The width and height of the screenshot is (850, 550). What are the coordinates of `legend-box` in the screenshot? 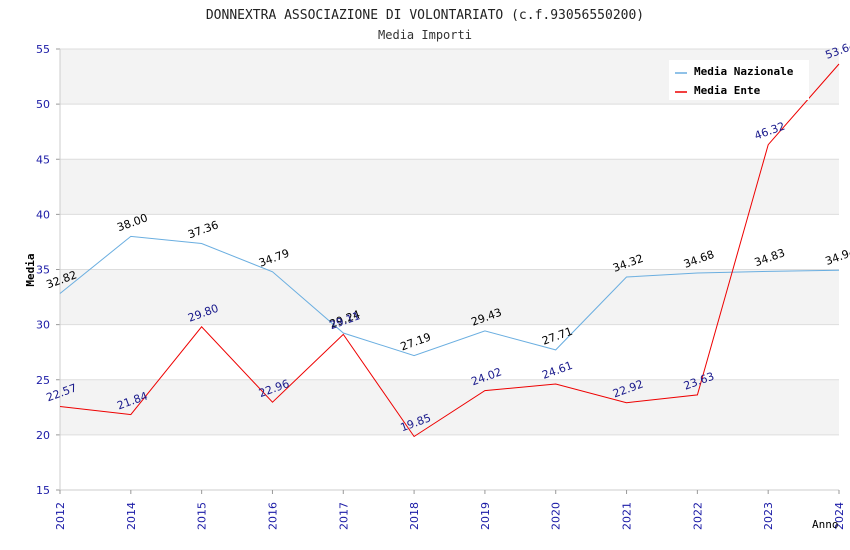 It's located at (739, 80).